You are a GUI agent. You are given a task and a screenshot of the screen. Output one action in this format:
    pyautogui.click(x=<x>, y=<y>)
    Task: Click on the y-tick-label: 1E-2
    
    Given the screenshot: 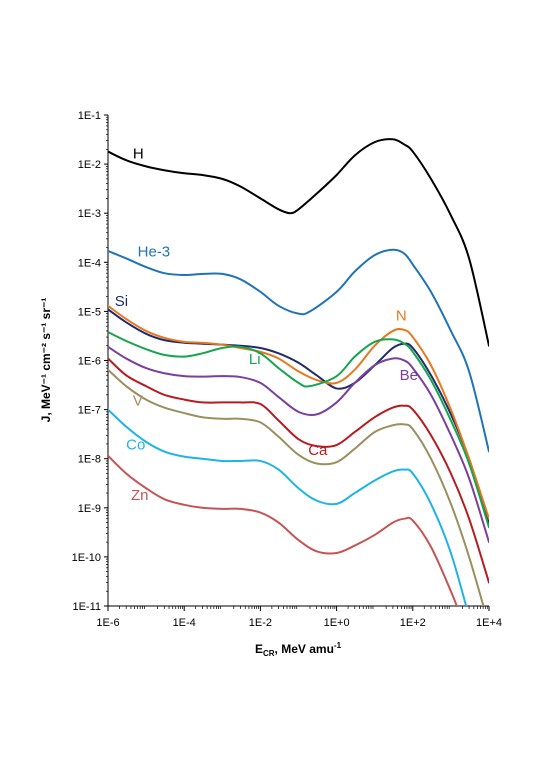 What is the action you would take?
    pyautogui.click(x=89, y=165)
    